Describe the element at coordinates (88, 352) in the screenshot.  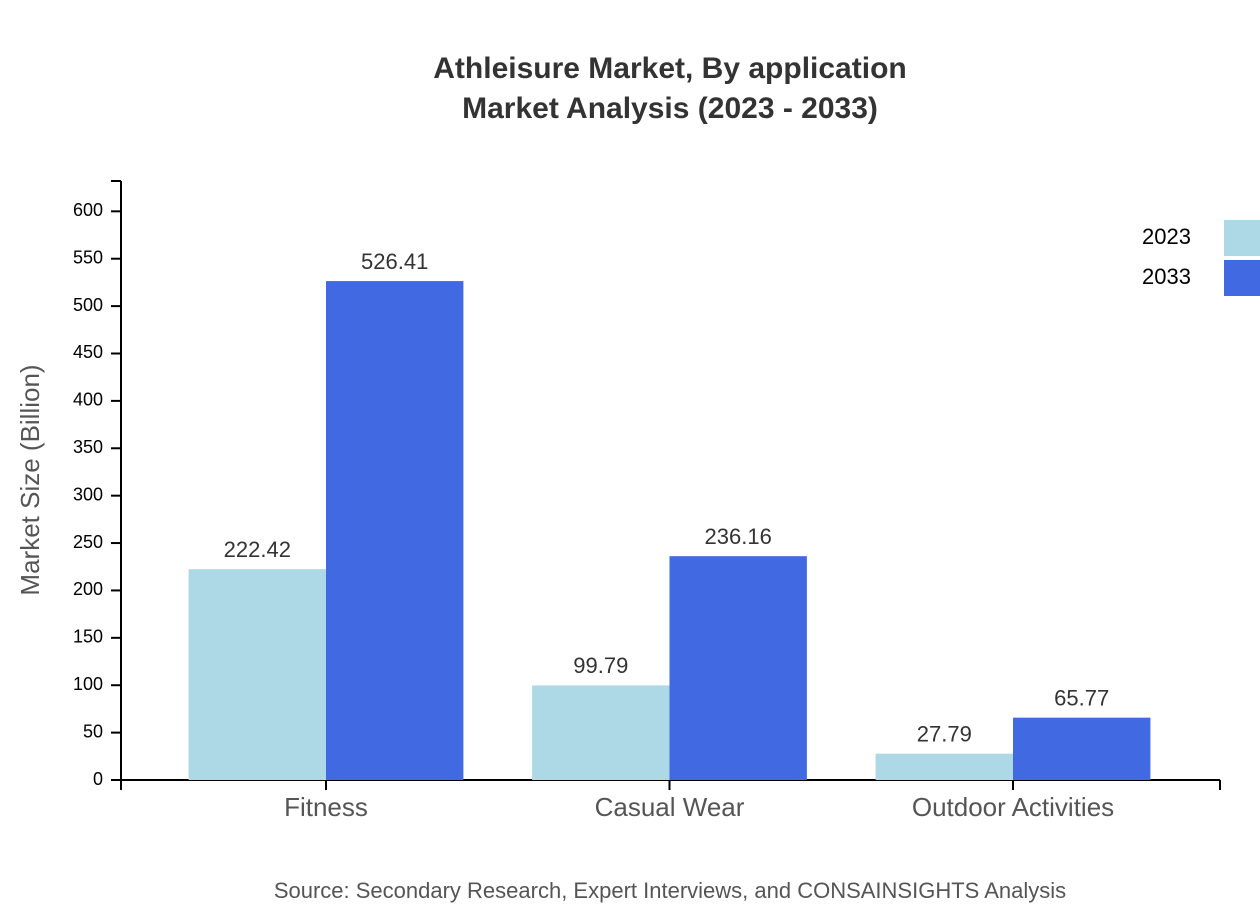
I see `y-tick-label: 450` at that location.